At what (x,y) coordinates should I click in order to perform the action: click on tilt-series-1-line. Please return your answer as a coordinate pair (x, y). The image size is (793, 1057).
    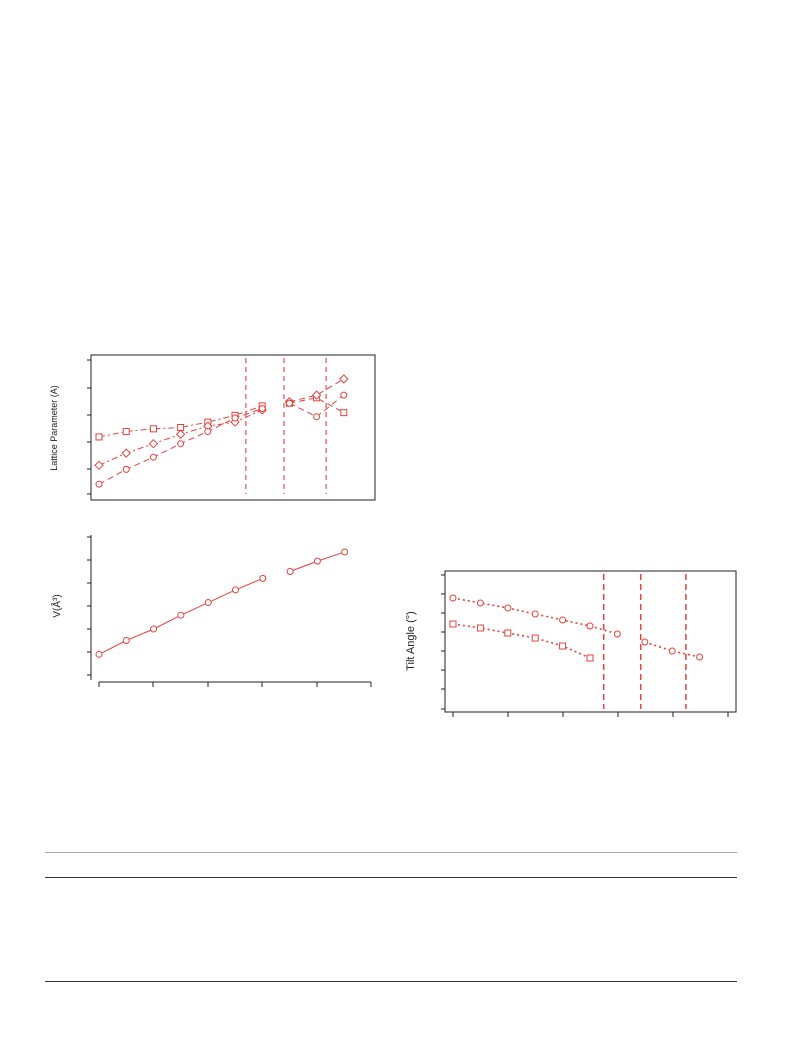
    Looking at the image, I should click on (521, 641).